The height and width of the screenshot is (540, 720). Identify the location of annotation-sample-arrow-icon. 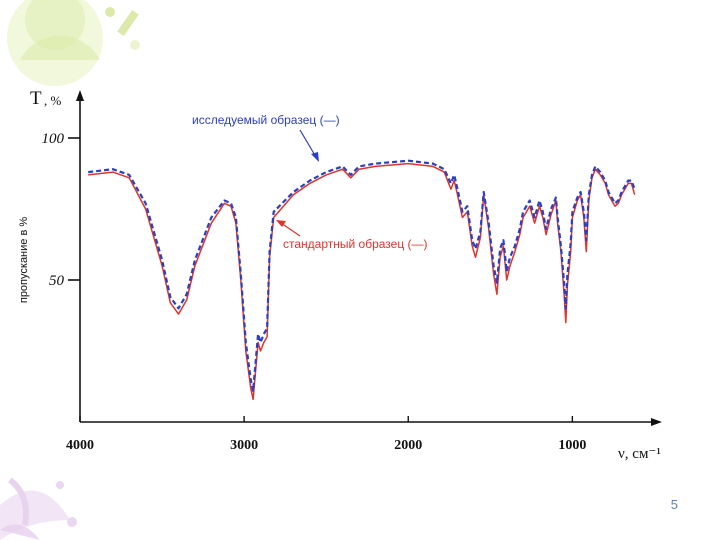
(308, 143).